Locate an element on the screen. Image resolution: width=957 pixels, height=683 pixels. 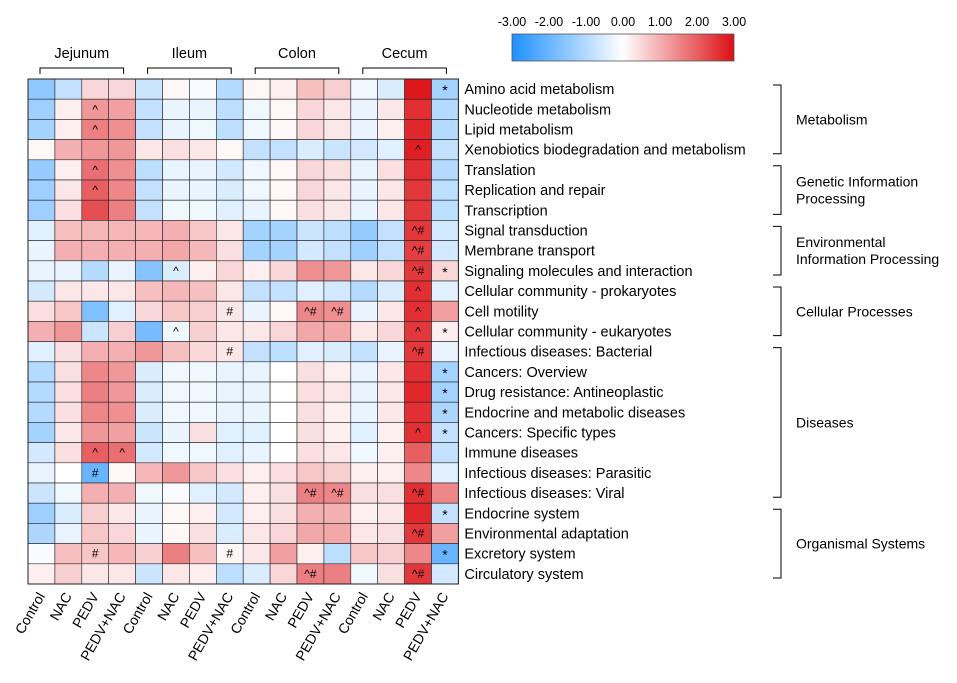
category-label: Diseases is located at coordinates (825, 422).